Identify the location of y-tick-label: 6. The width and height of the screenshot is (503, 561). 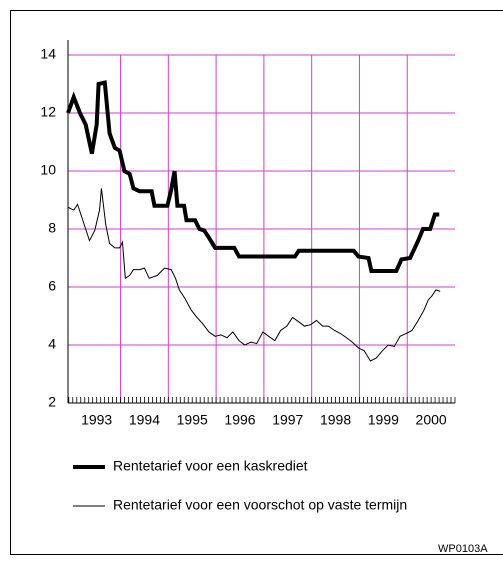
(52, 286).